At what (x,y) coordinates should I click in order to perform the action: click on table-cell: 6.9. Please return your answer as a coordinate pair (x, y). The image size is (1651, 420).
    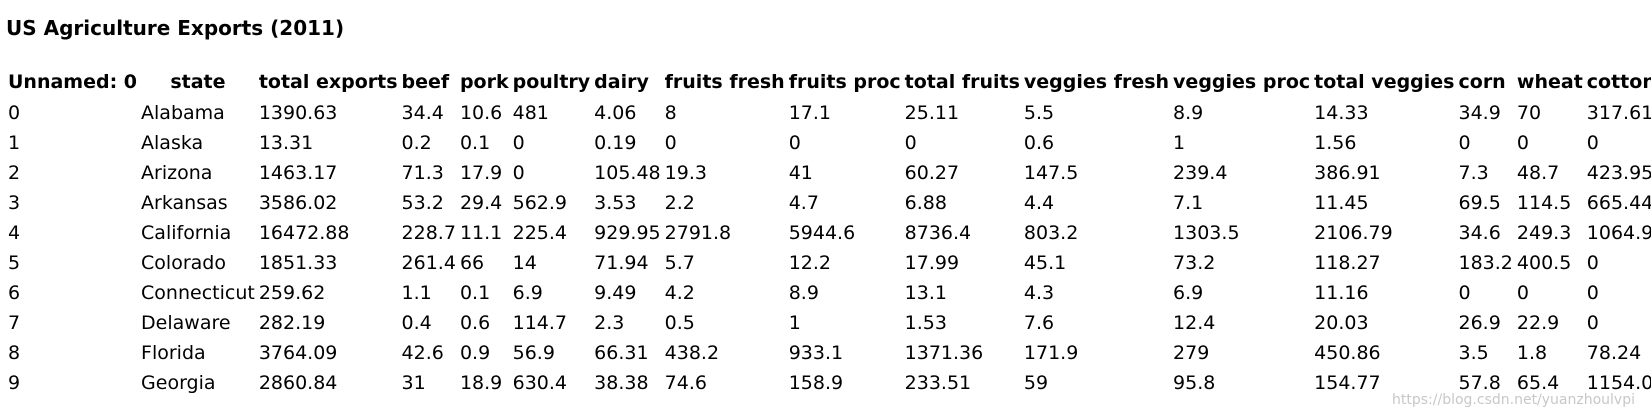
    Looking at the image, I should click on (527, 293).